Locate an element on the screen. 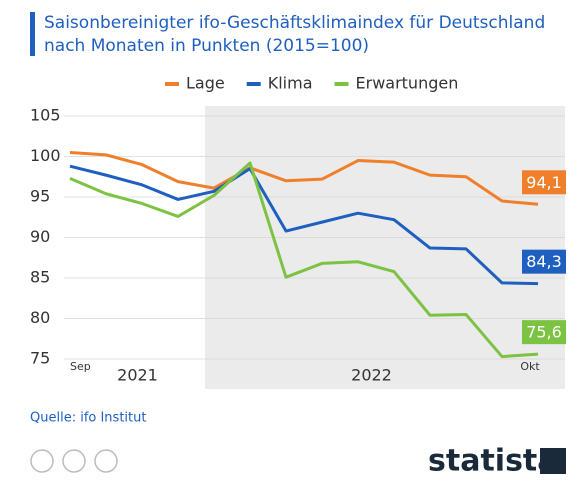  title-accent is located at coordinates (32, 34).